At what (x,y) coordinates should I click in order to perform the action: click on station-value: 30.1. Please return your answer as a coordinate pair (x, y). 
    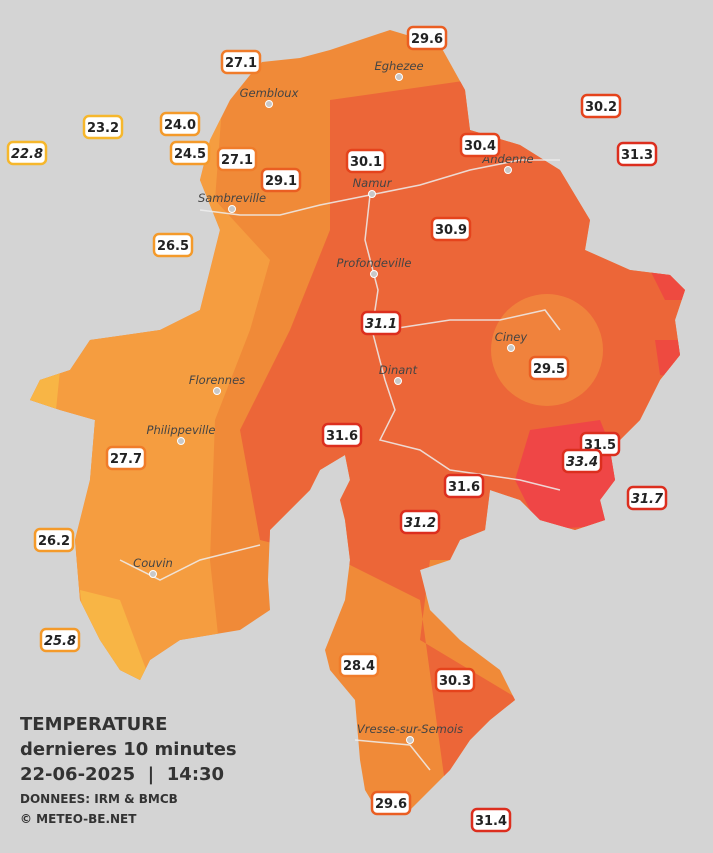
    Looking at the image, I should click on (366, 162).